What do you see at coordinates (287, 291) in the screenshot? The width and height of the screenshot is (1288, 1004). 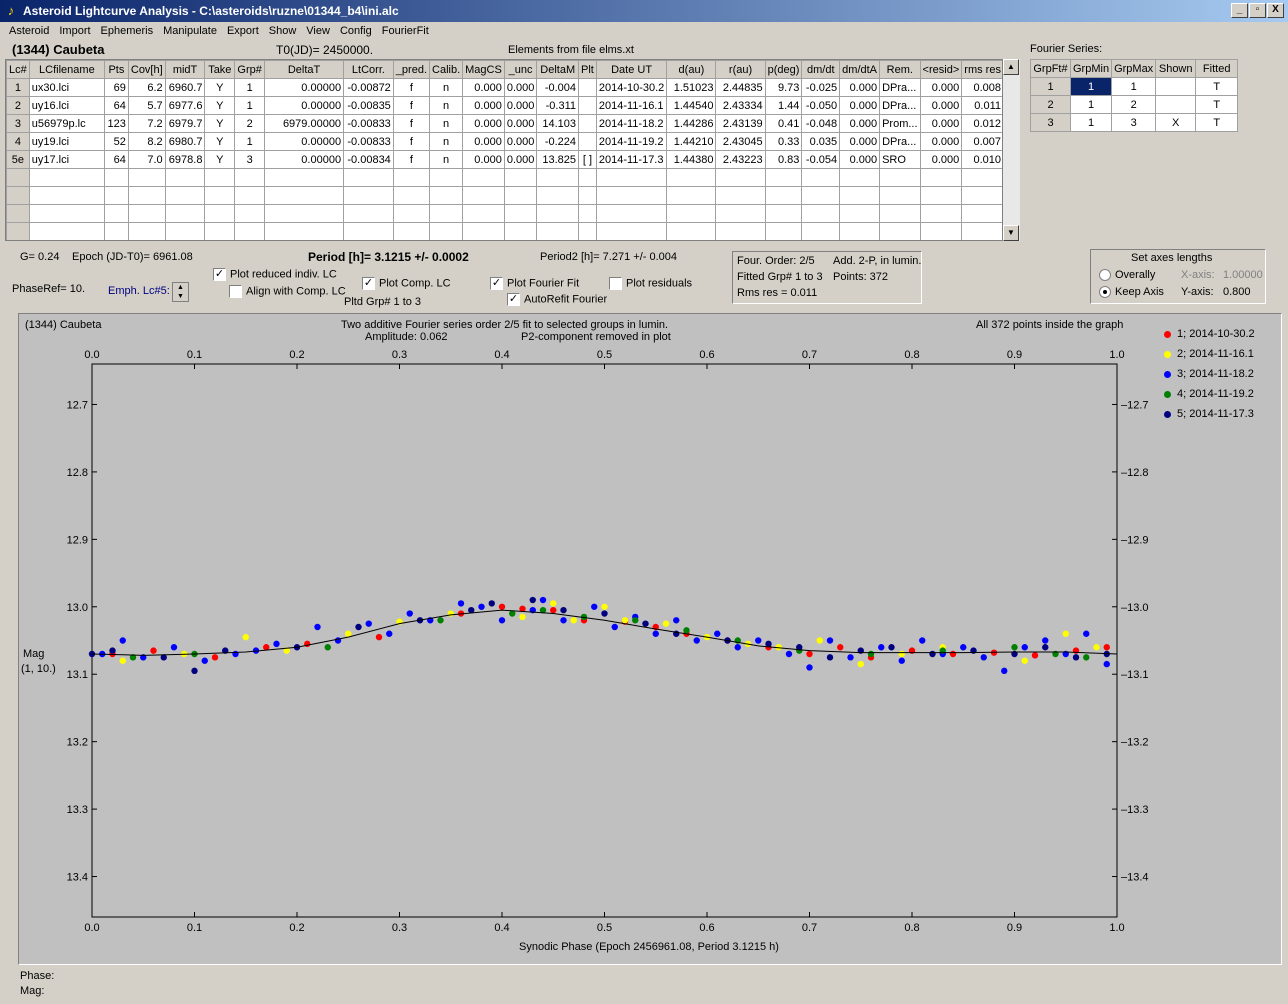 I see `align-comp-checkbox: Align with Comp. LC` at bounding box center [287, 291].